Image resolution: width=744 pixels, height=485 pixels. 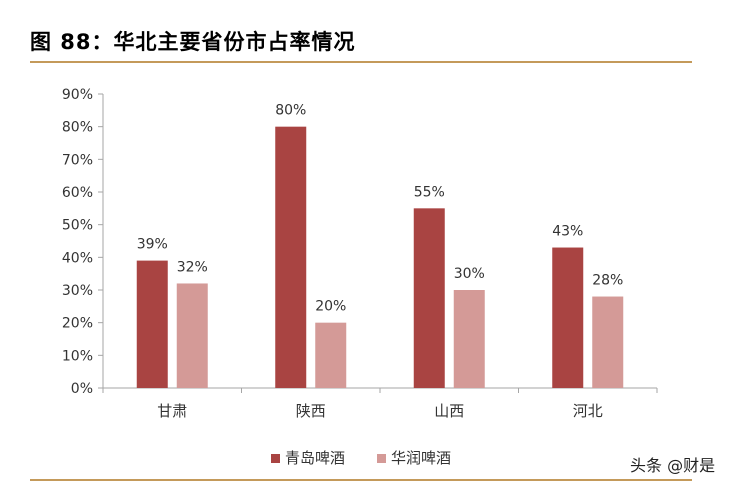 What do you see at coordinates (588, 411) in the screenshot?
I see `x-tick-label: 河北` at bounding box center [588, 411].